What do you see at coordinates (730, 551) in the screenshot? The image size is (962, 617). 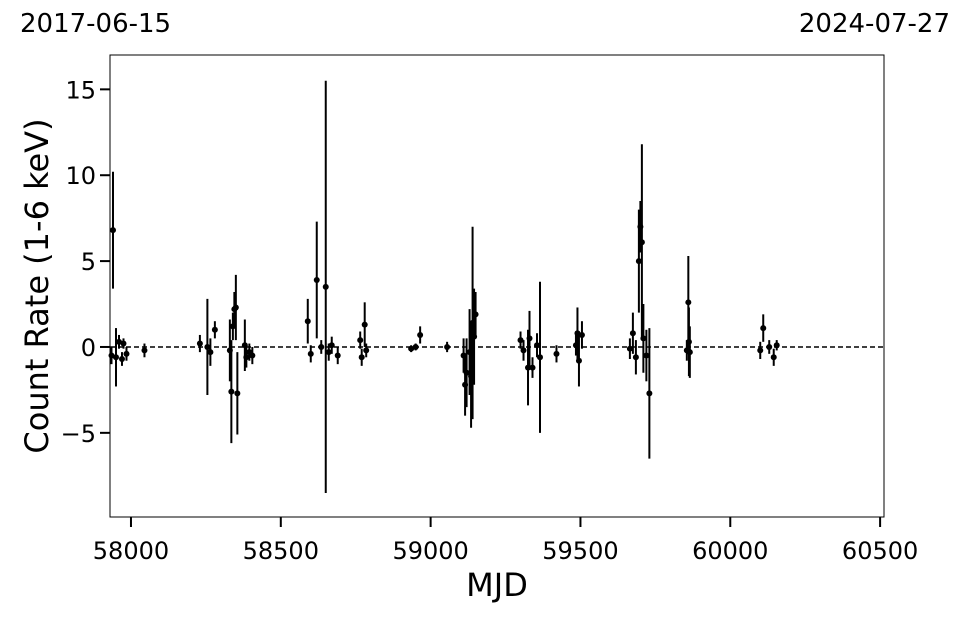 I see `x-tick-label: 60000` at bounding box center [730, 551].